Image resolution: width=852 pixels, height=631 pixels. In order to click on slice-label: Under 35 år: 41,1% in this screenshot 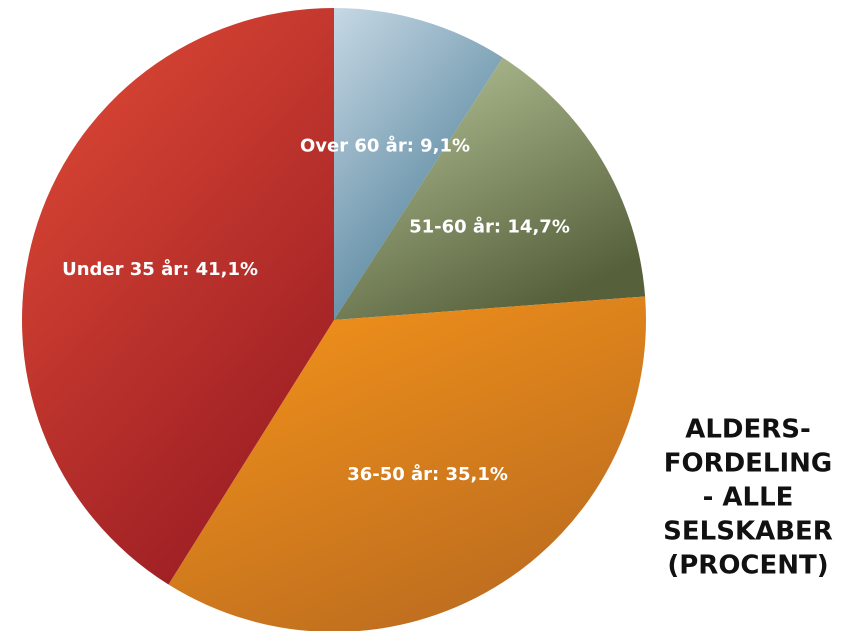, I will do `click(160, 269)`.